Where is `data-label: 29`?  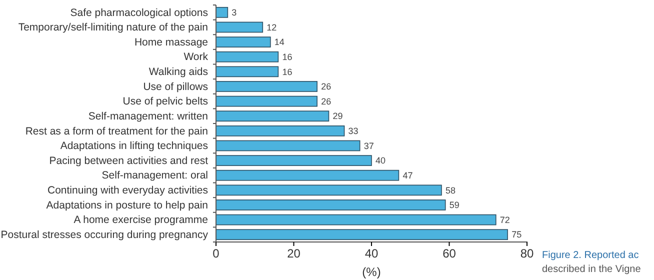 data-label: 29 is located at coordinates (337, 116).